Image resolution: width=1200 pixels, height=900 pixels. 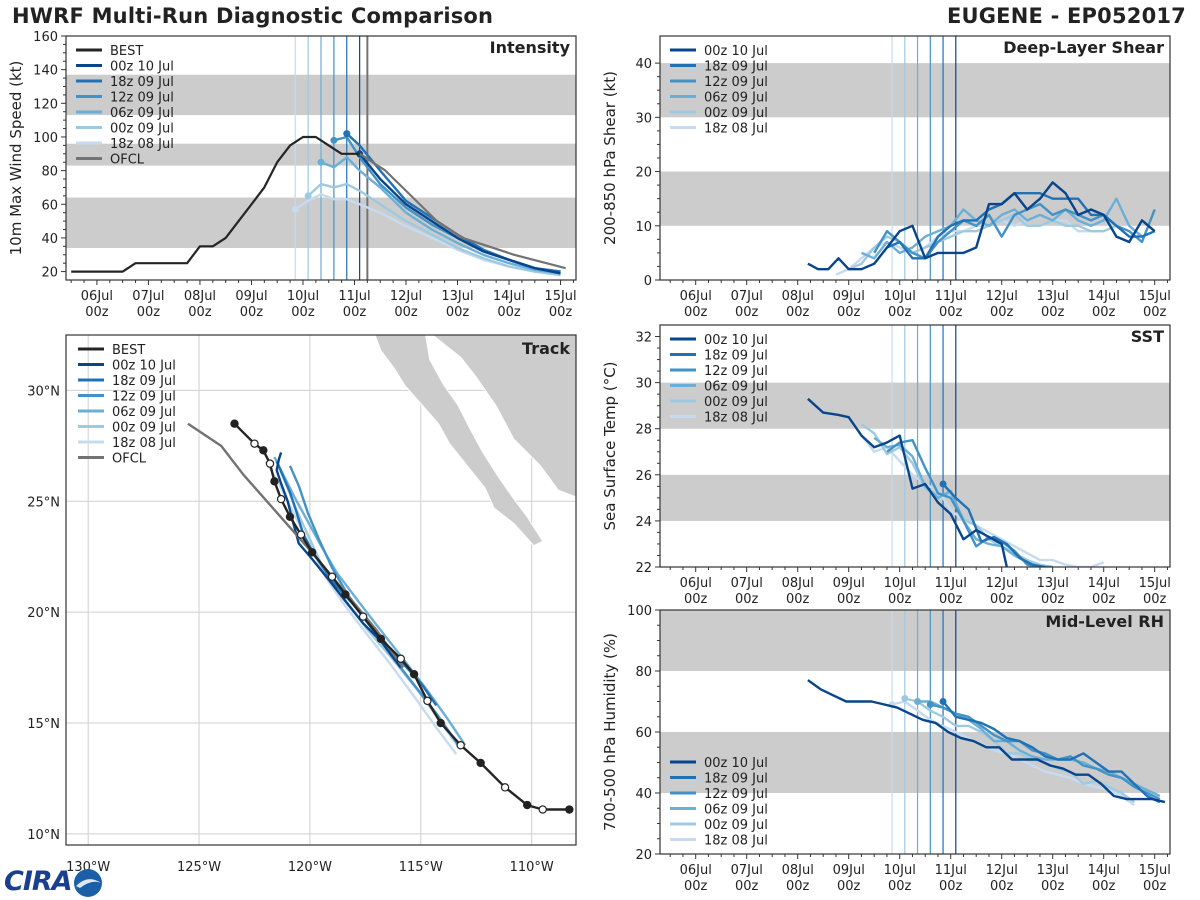 I want to click on shear-series-18z-09-jul, so click(x=1021, y=225).